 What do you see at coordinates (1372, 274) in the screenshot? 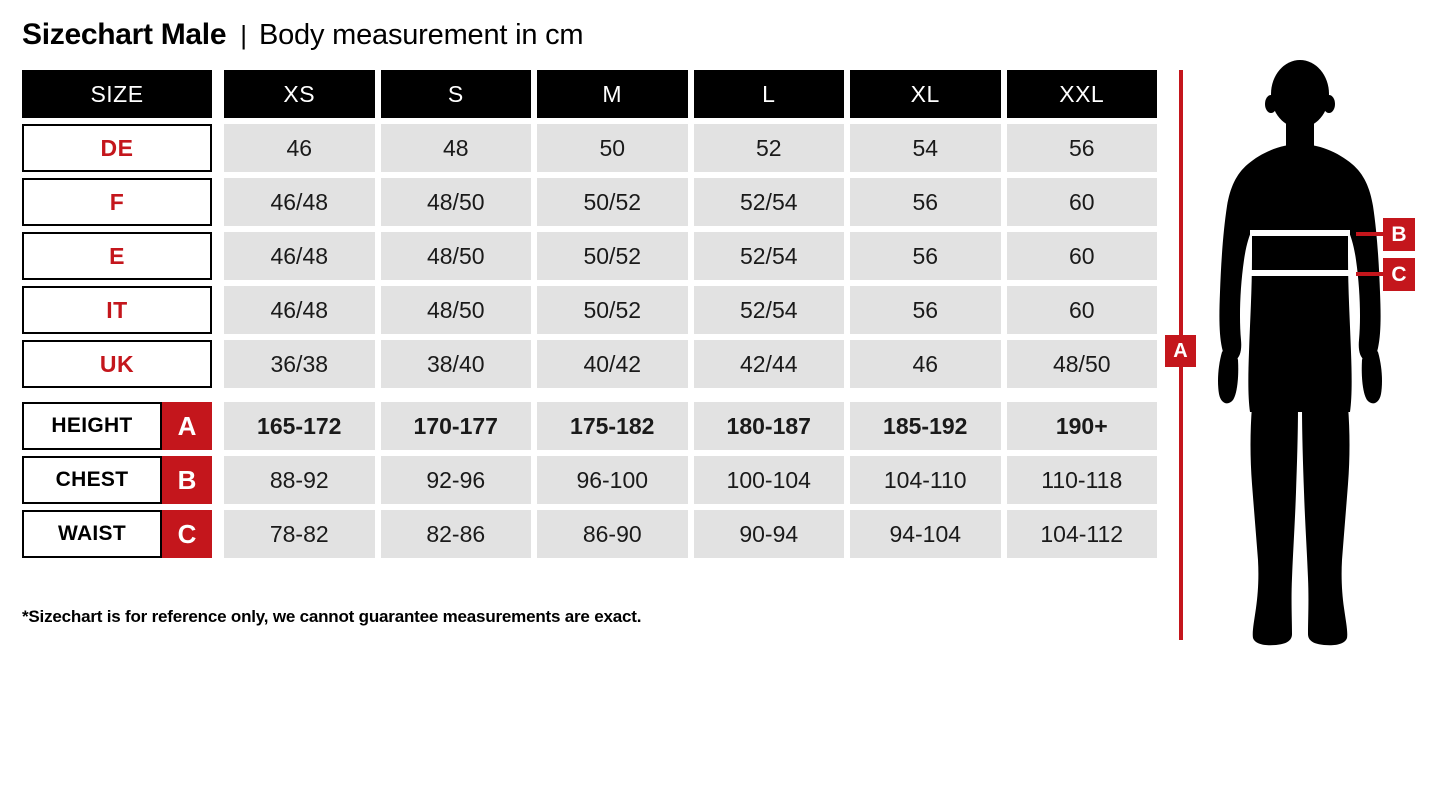
I see `waist-leader-line` at bounding box center [1372, 274].